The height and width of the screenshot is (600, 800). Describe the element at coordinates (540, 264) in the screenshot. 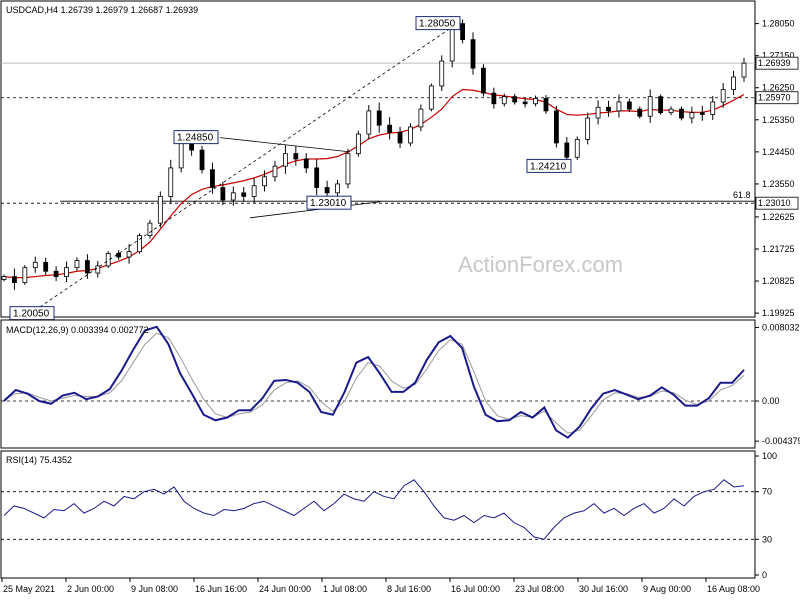

I see `watermark: ActionForex.com` at that location.